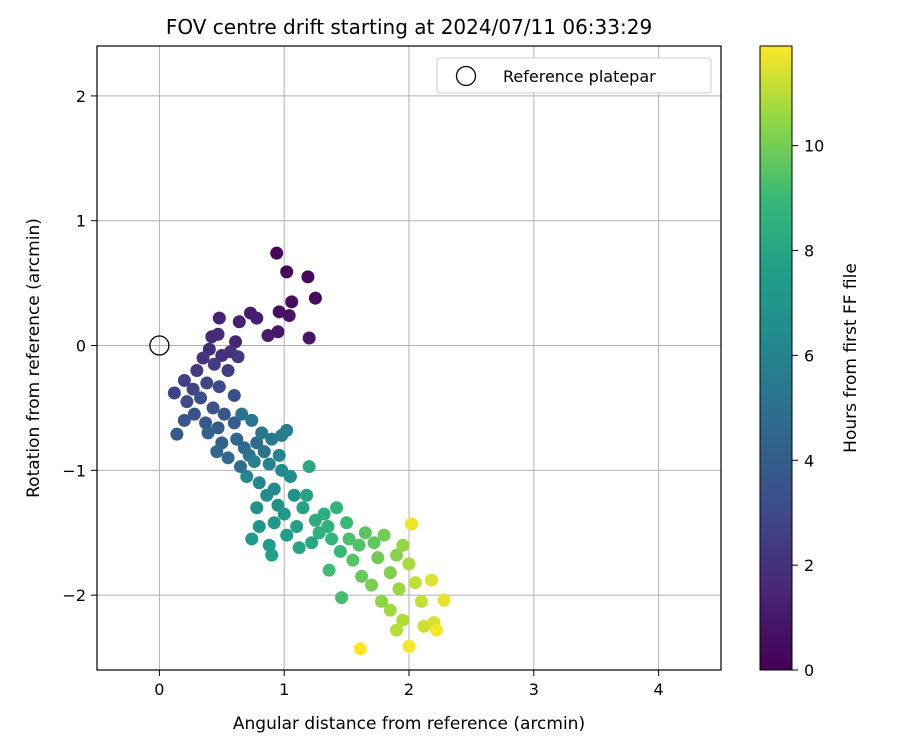  I want to click on x-axis-ticks: 0 1 2 3 4, so click(409, 684).